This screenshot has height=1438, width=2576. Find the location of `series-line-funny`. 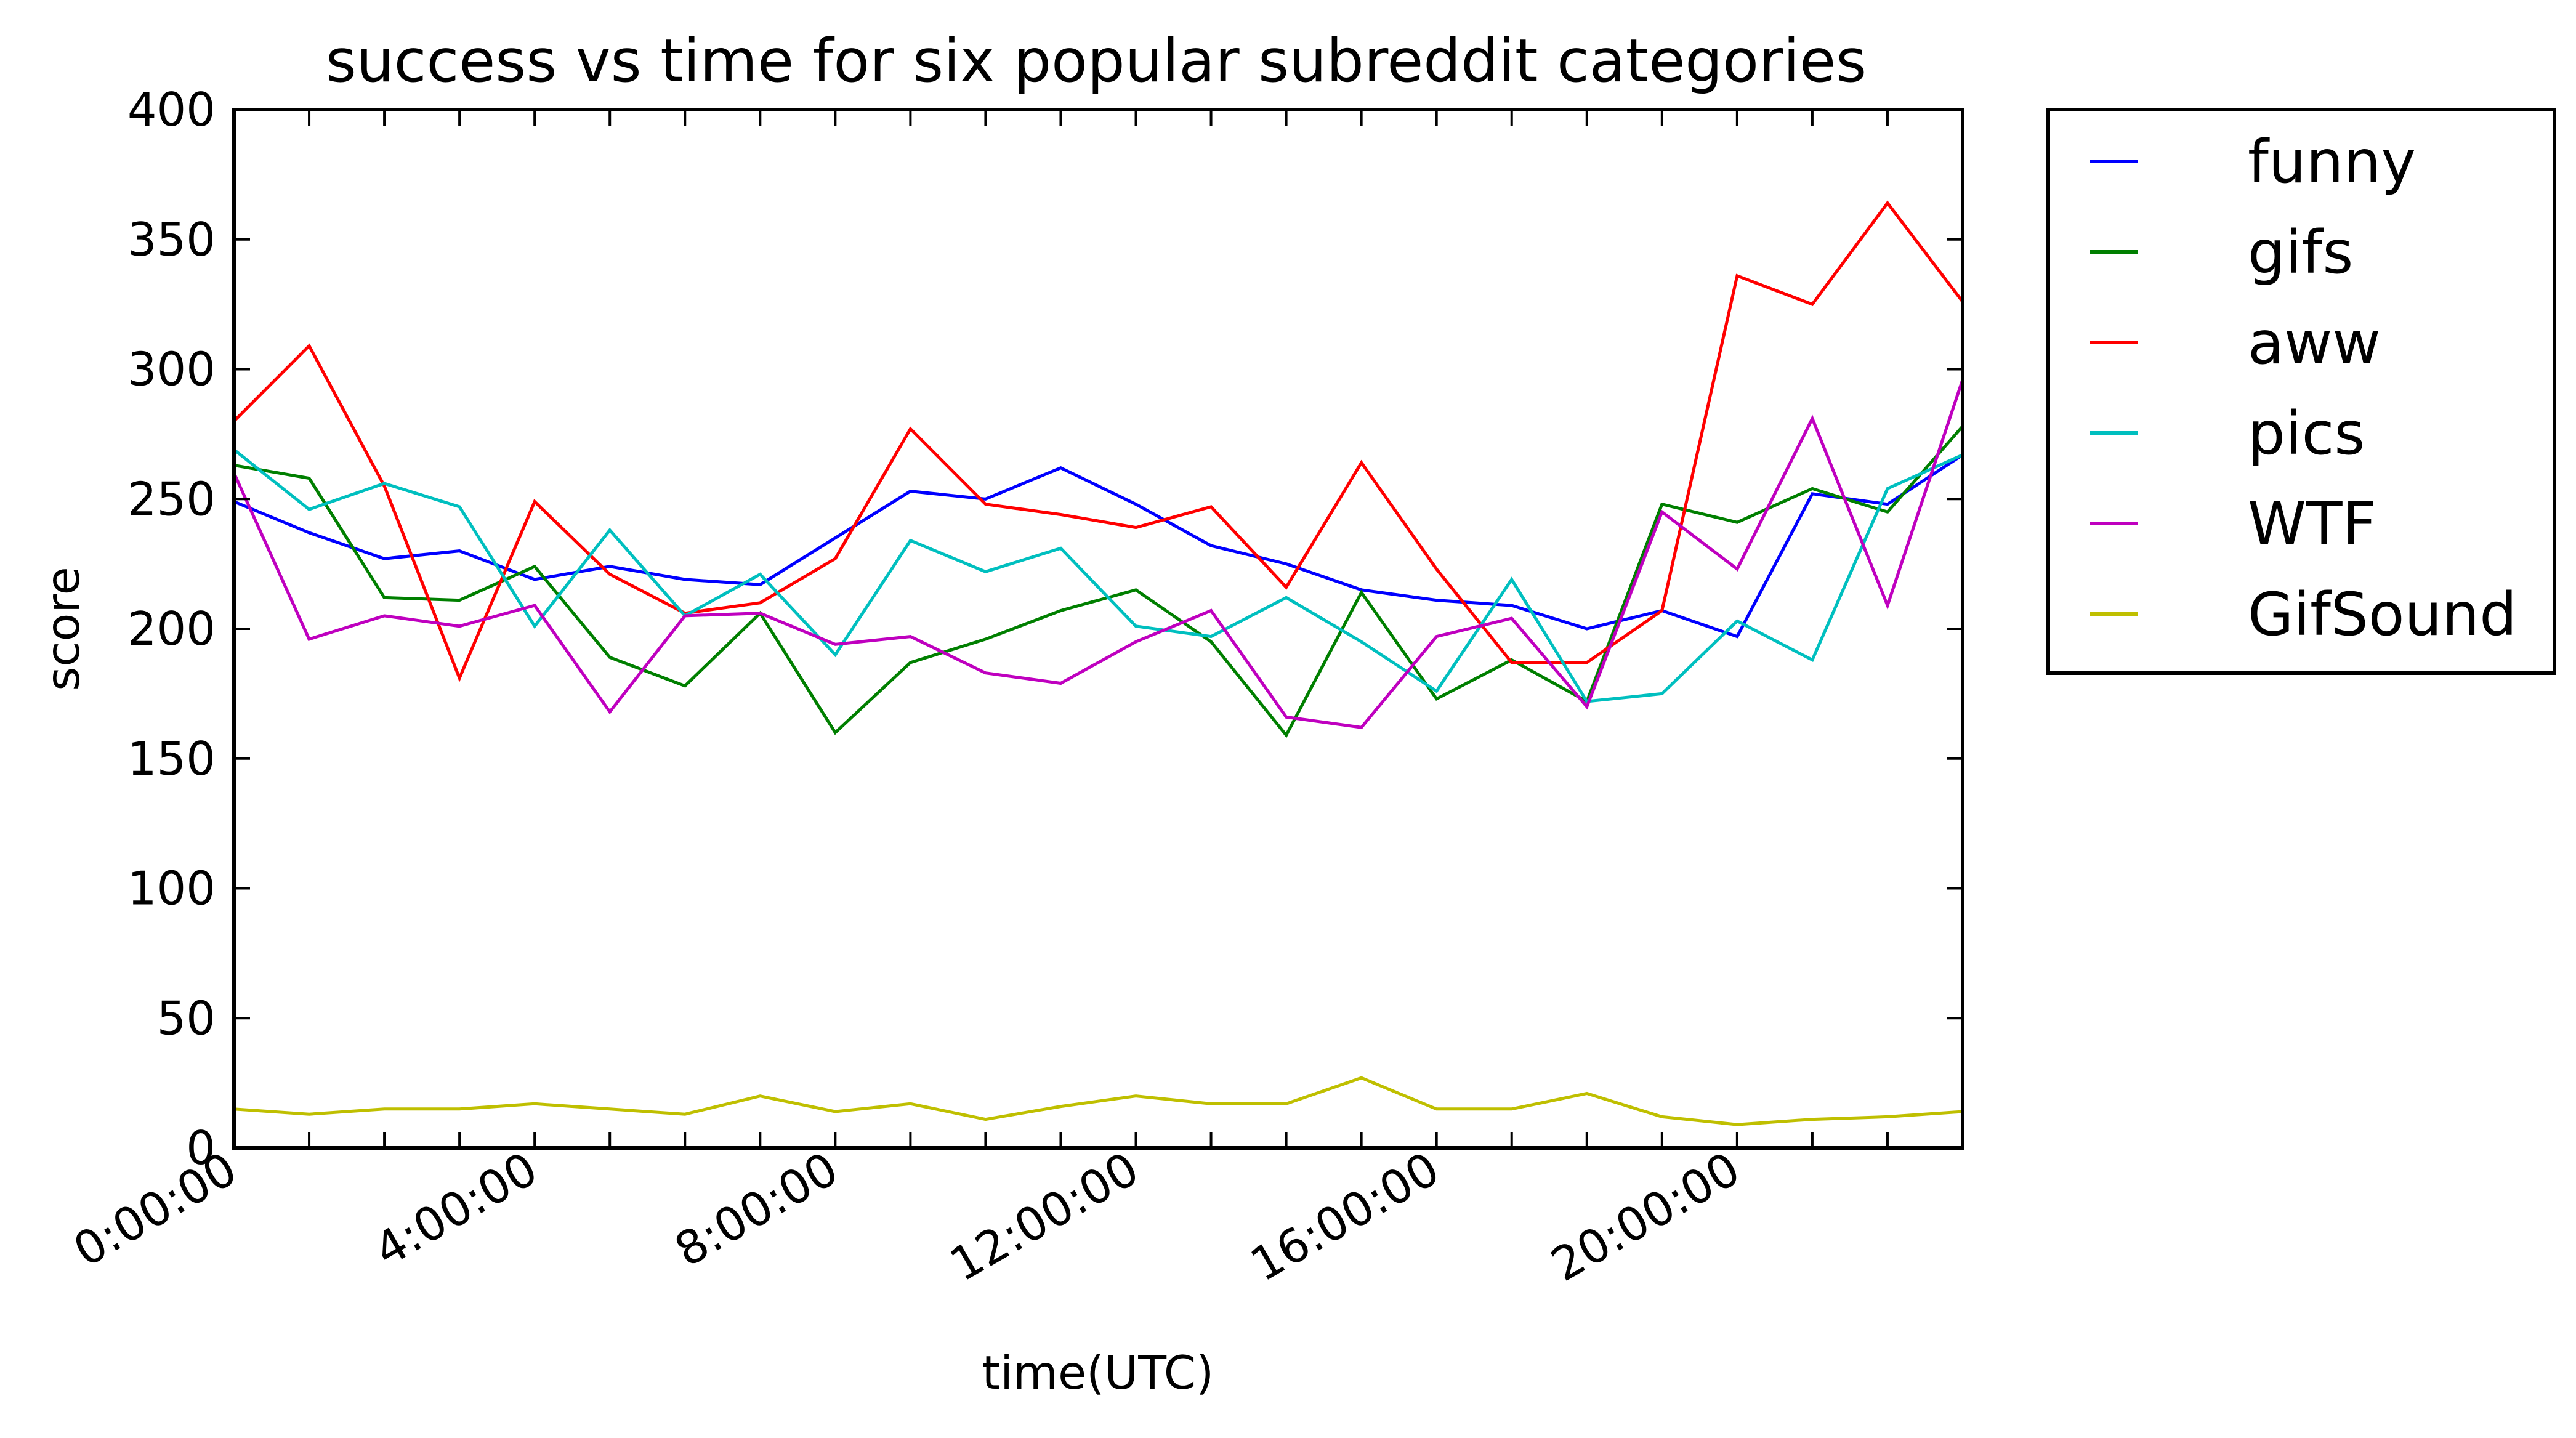

series-line-funny is located at coordinates (1098, 546).